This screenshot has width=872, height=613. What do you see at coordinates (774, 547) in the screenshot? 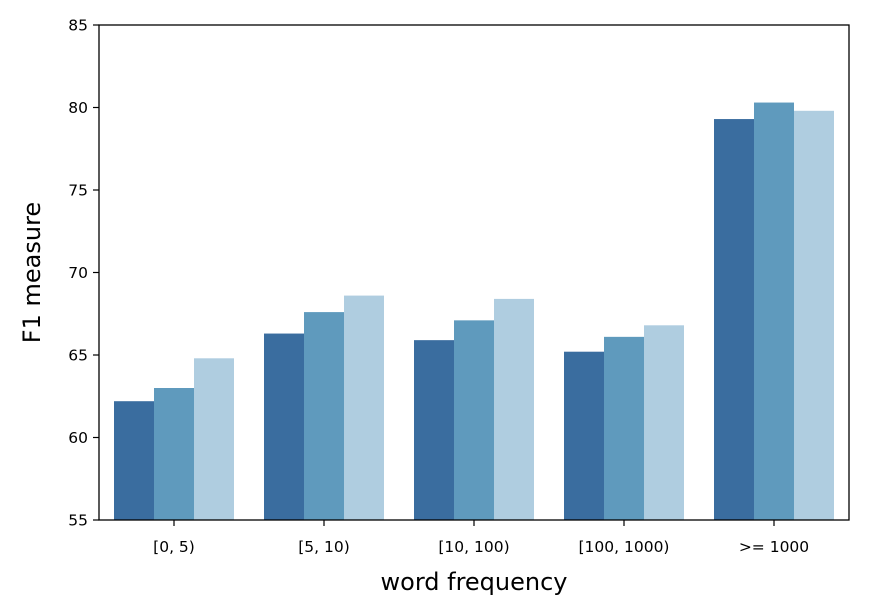
I see `x-tick-label: >= 1000` at bounding box center [774, 547].